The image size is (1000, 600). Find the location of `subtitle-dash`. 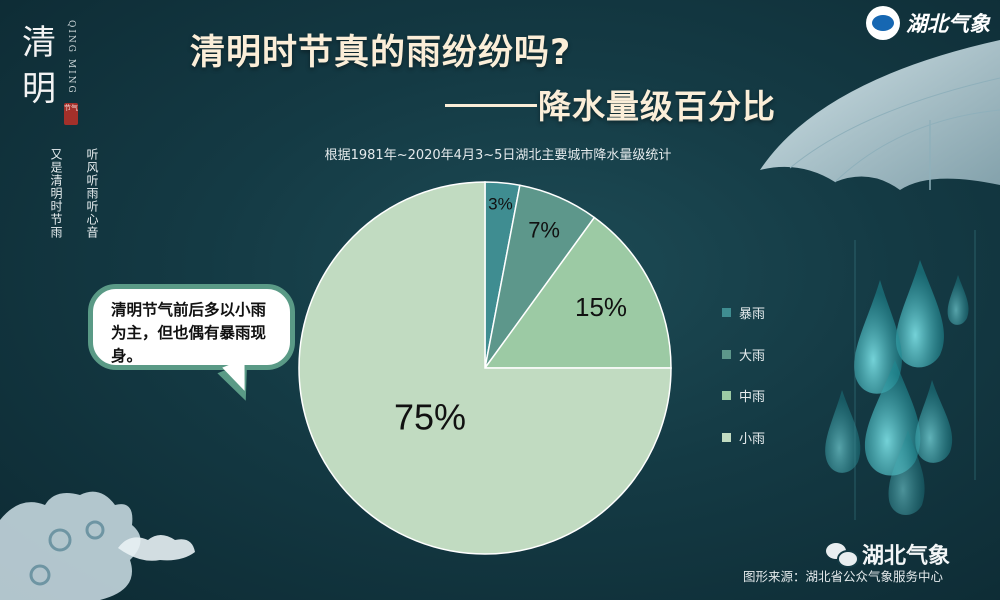

subtitle-dash is located at coordinates (491, 105).